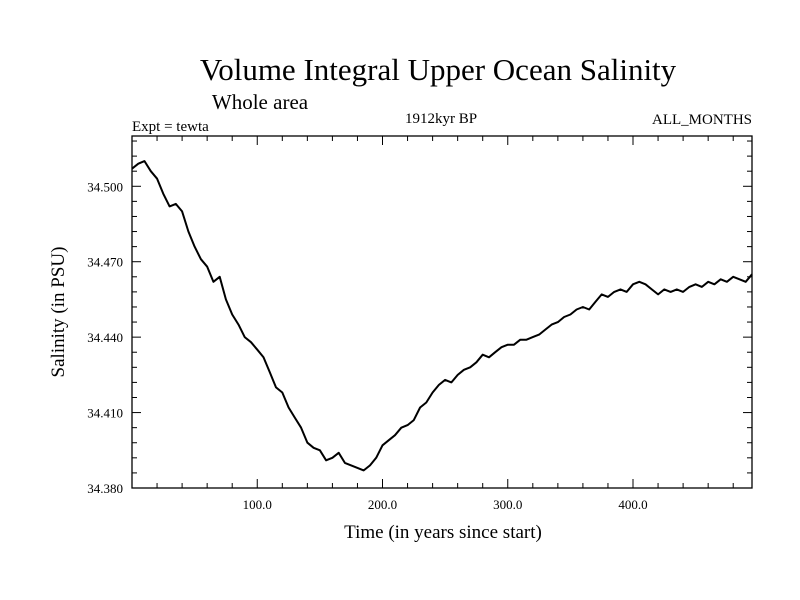 The width and height of the screenshot is (800, 600). Describe the element at coordinates (507, 504) in the screenshot. I see `x-tick-label: 300.0` at that location.